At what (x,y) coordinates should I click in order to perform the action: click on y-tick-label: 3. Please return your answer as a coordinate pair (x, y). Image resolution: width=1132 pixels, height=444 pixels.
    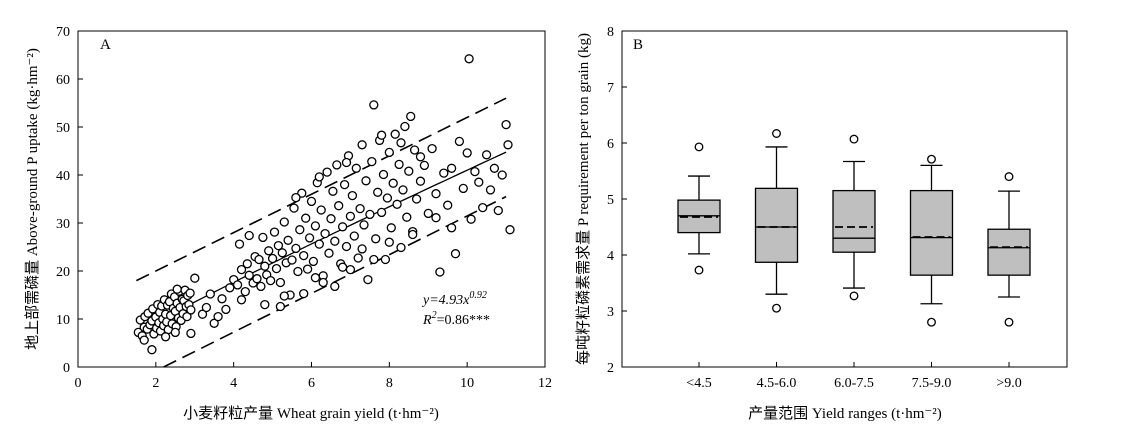
    Looking at the image, I should click on (610, 312).